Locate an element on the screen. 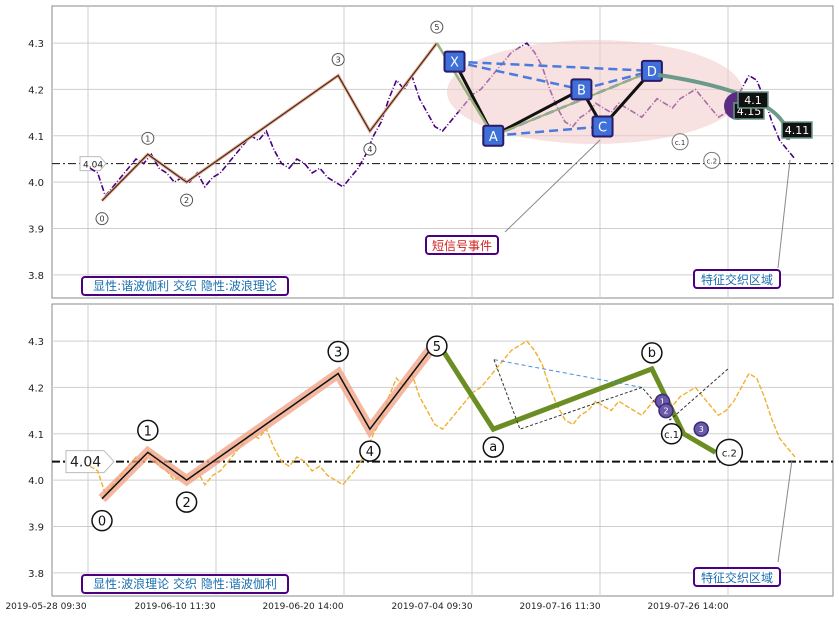 This screenshot has height=617, width=839. harmonic-point-label: C is located at coordinates (602, 128).